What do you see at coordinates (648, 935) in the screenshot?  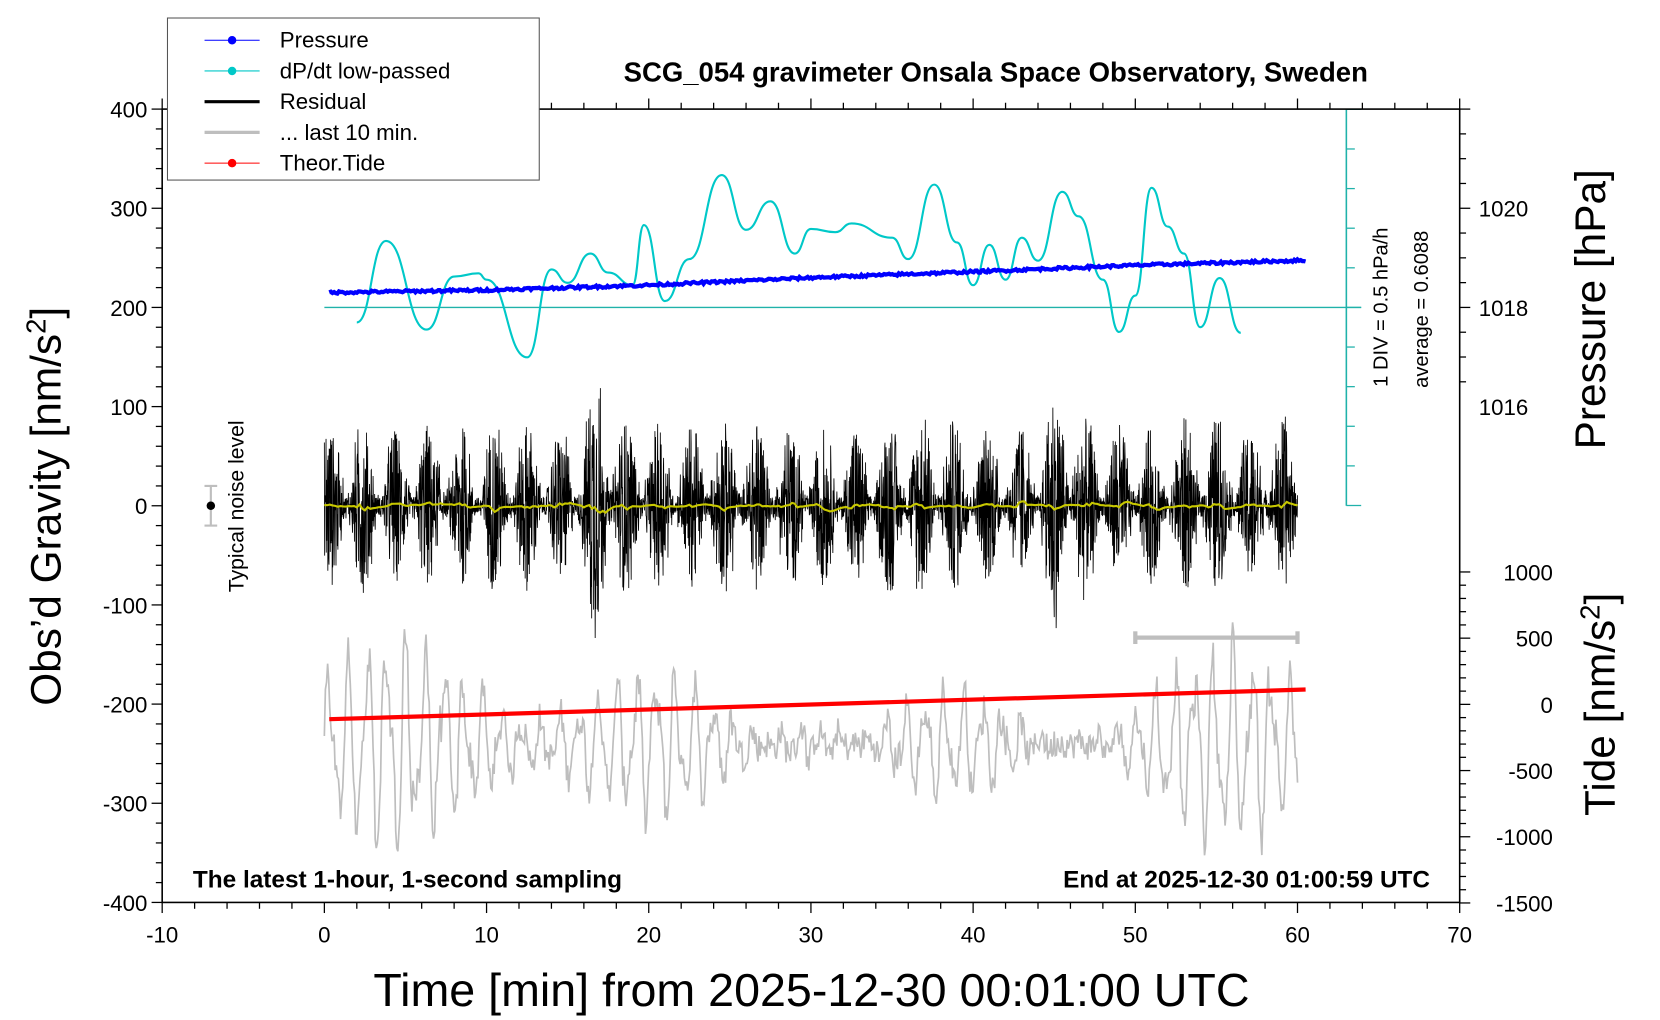 I see `x-tick-label: 20` at bounding box center [648, 935].